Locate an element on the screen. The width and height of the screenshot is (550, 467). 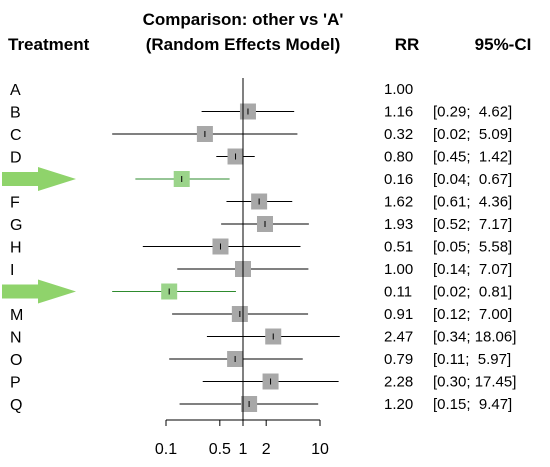
rr-value: 2.47 is located at coordinates (398, 337).